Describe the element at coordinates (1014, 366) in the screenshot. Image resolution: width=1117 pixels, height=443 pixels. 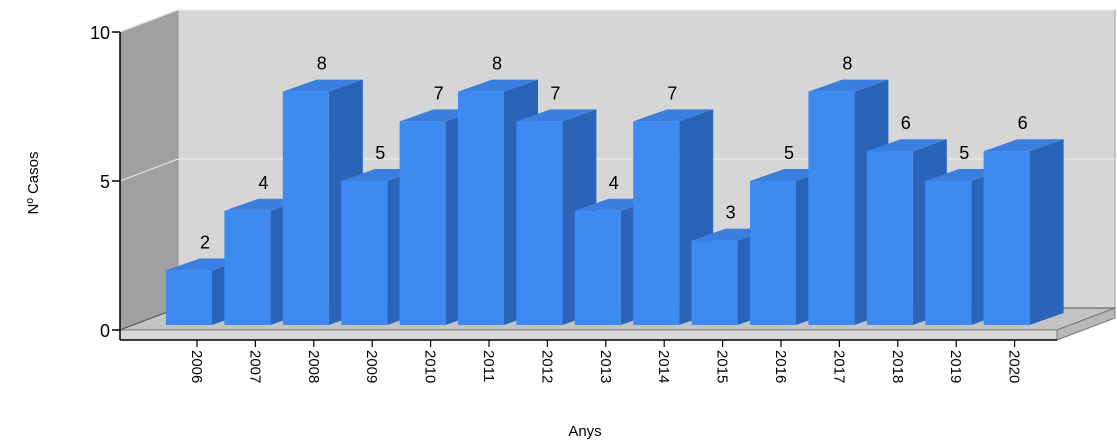
I see `x-tick-label: 2020` at that location.